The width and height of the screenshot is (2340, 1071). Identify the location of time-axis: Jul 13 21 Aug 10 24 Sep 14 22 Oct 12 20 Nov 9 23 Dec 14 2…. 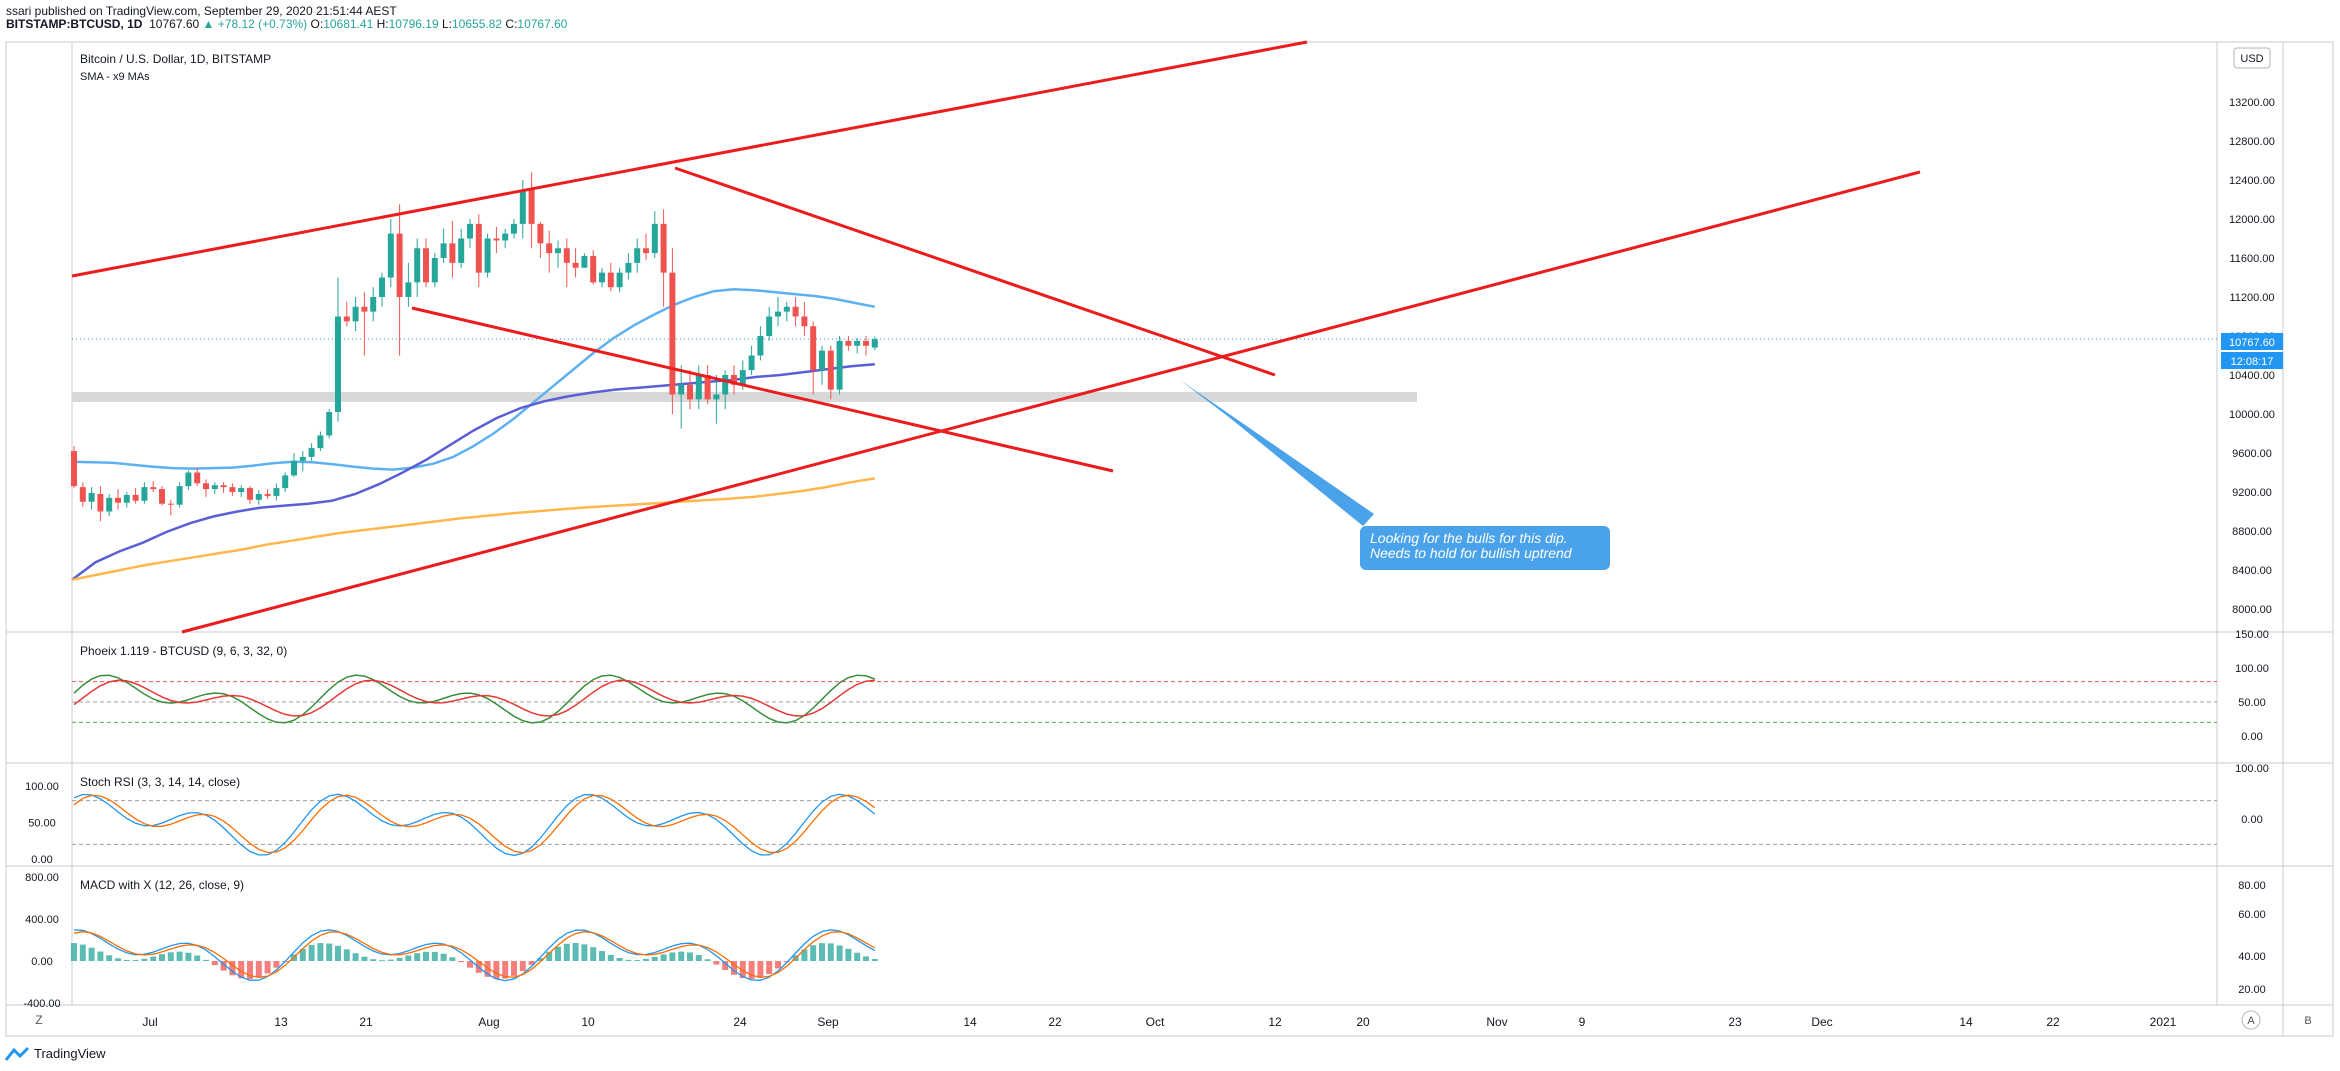
(1159, 1022).